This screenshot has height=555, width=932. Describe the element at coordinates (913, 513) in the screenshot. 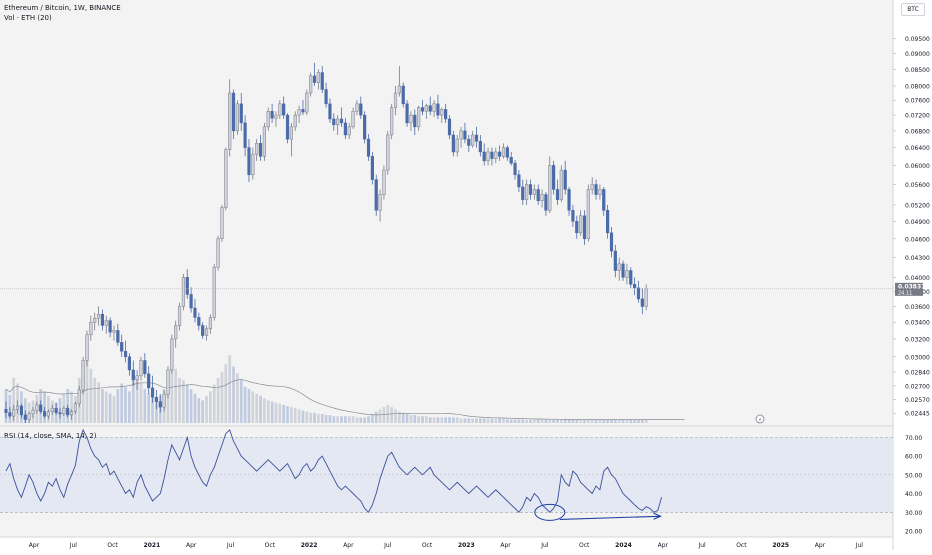

I see `rsi-axis-label: 30.00` at that location.